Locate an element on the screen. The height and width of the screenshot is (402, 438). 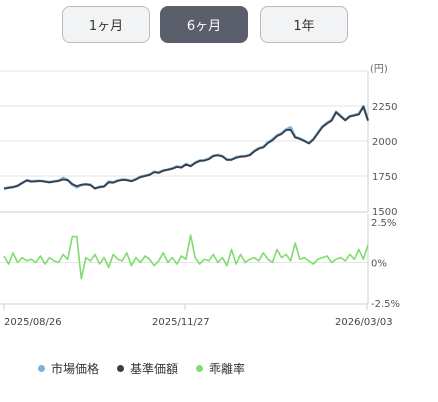
date-tick-label: 2025/08/26 is located at coordinates (33, 322).